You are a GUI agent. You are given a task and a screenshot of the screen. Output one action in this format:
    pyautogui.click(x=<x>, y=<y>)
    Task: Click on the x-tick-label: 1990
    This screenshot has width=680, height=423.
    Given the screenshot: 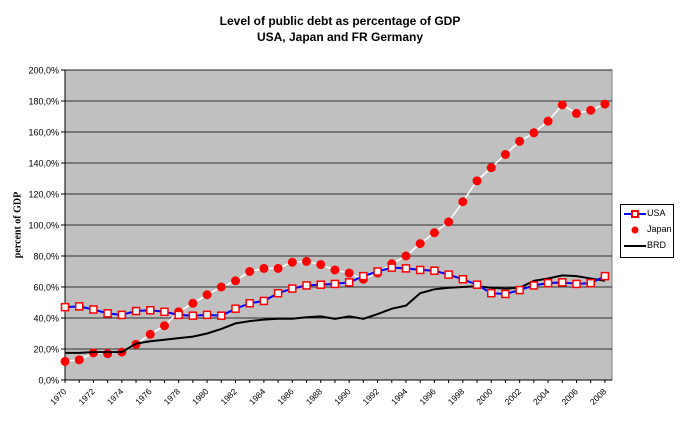 What is the action you would take?
    pyautogui.click(x=342, y=396)
    